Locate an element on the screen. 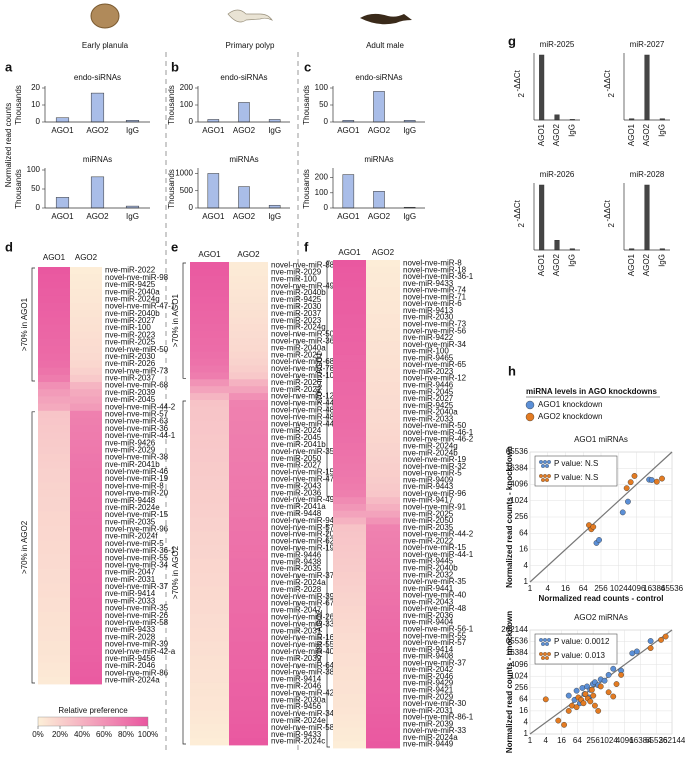  row-label: novel-nve-miR-44-1 is located at coordinates (140, 435).